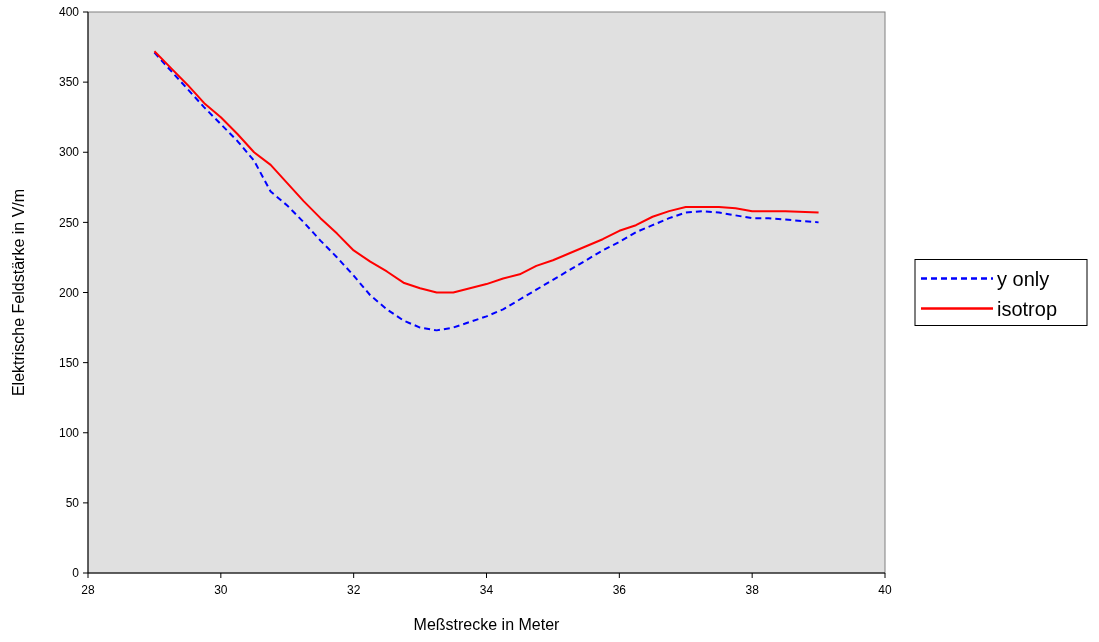  I want to click on y-tick-label: 0, so click(76, 573).